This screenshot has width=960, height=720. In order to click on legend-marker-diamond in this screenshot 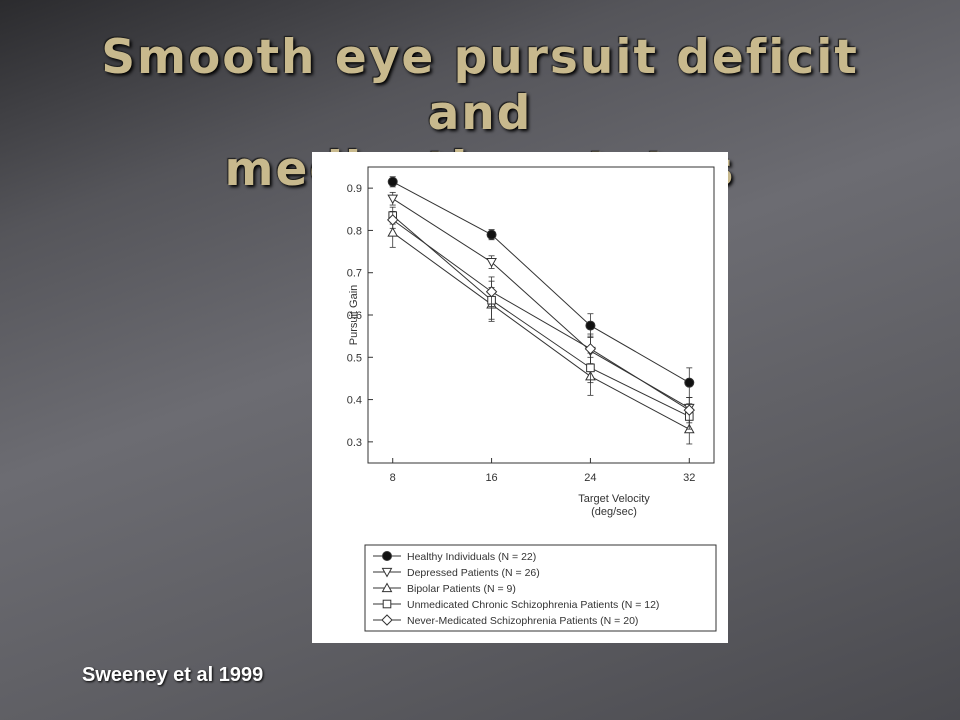, I will do `click(387, 620)`.